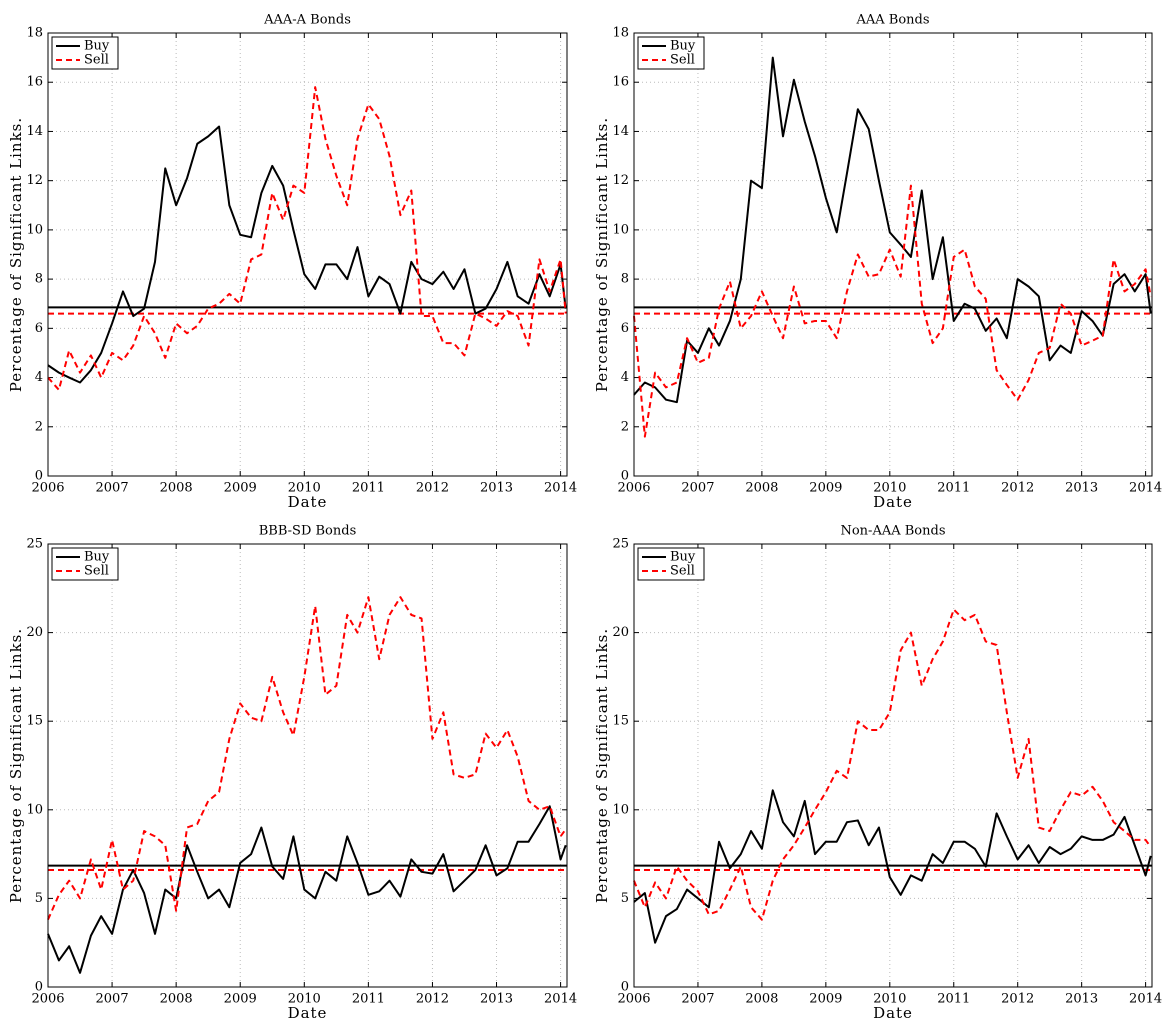 The width and height of the screenshot is (1164, 1018). Describe the element at coordinates (620, 544) in the screenshot. I see `y-tick-label: 25` at that location.